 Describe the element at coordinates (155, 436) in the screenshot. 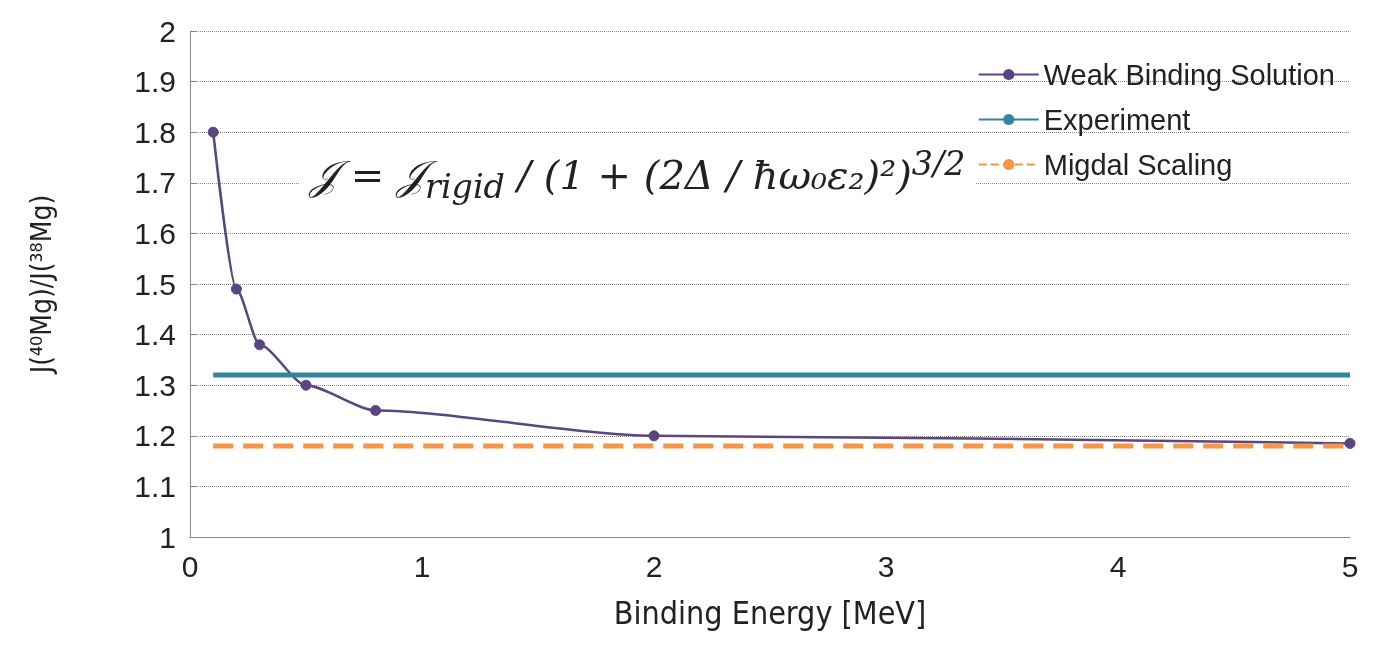

I see `y-tick-label: 1.2` at that location.